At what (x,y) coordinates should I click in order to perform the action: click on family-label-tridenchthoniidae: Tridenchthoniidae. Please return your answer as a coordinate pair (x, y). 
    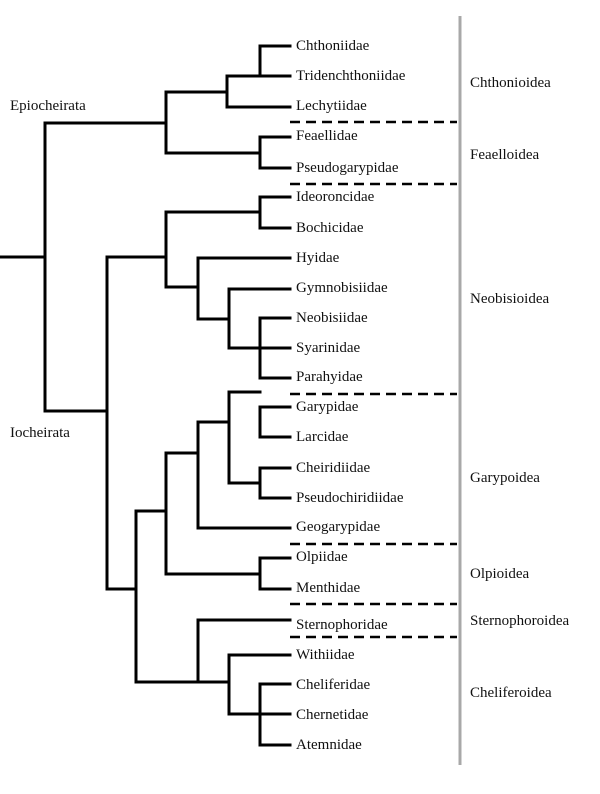
    Looking at the image, I should click on (351, 76).